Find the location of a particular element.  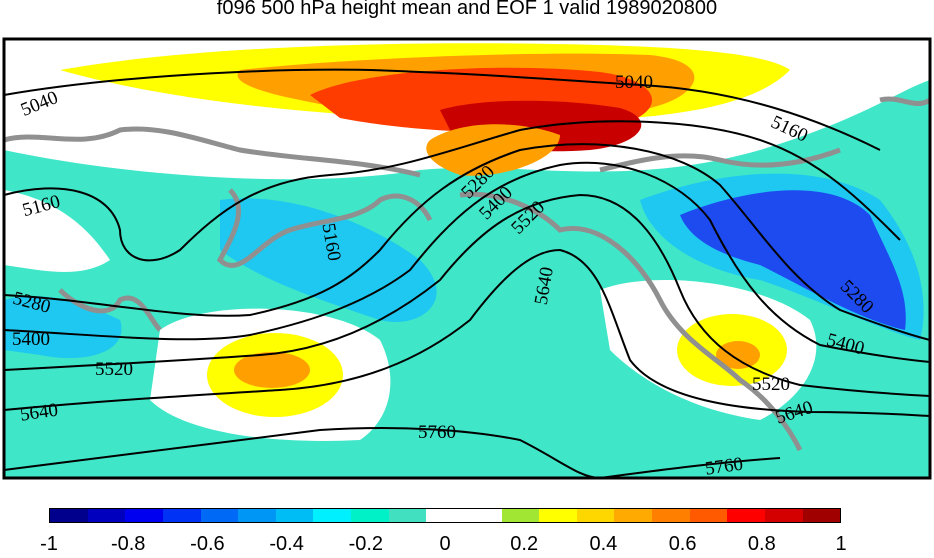

colorbar-tick-label: 1 is located at coordinates (841, 544).